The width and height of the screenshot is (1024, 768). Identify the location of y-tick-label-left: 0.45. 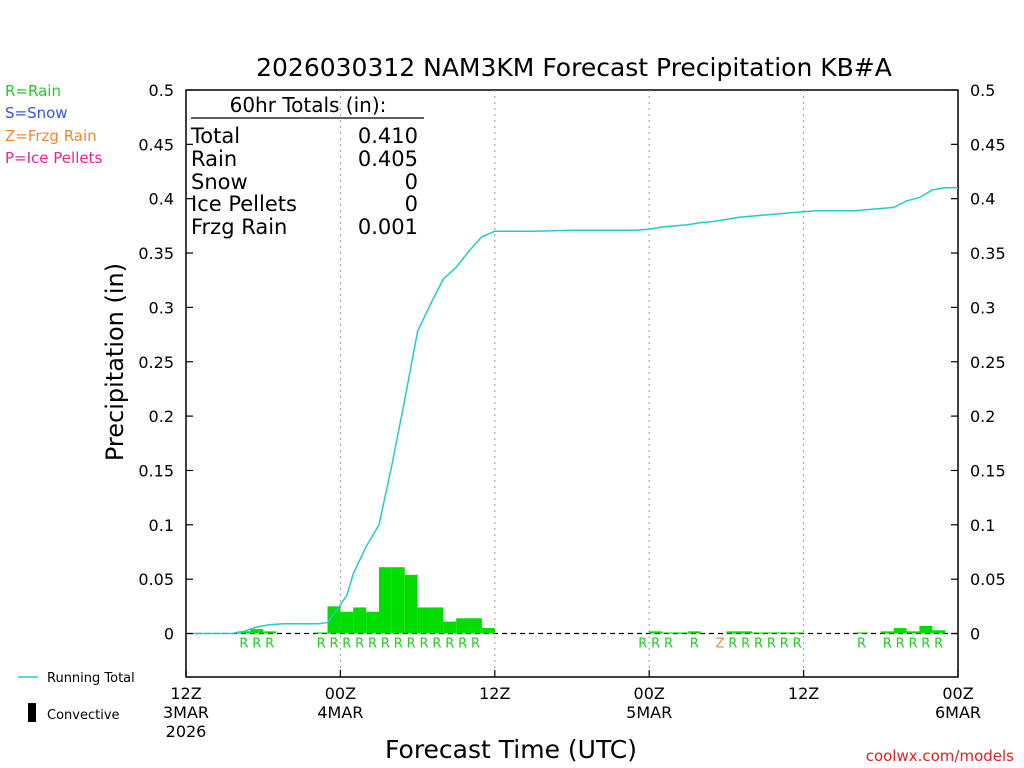
(156, 144).